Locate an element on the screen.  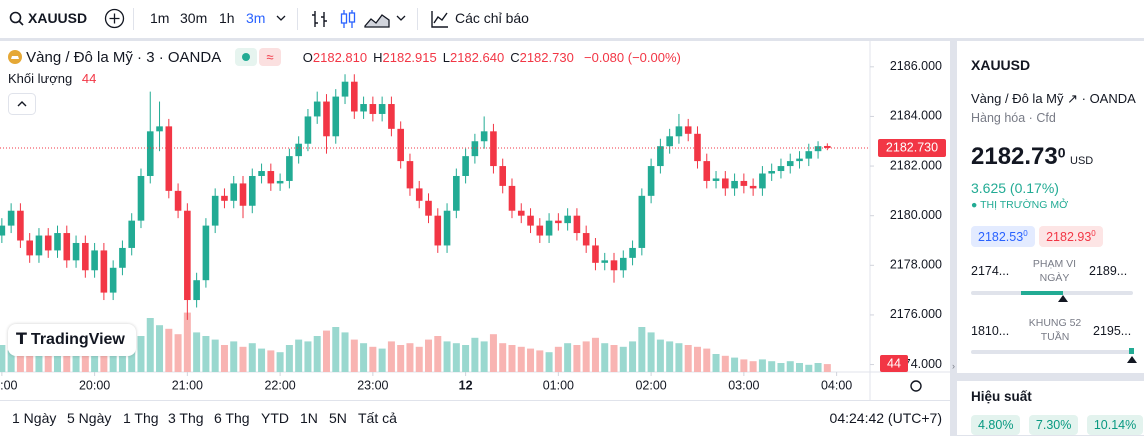
ohlc-value: 2182.915 is located at coordinates (409, 57).